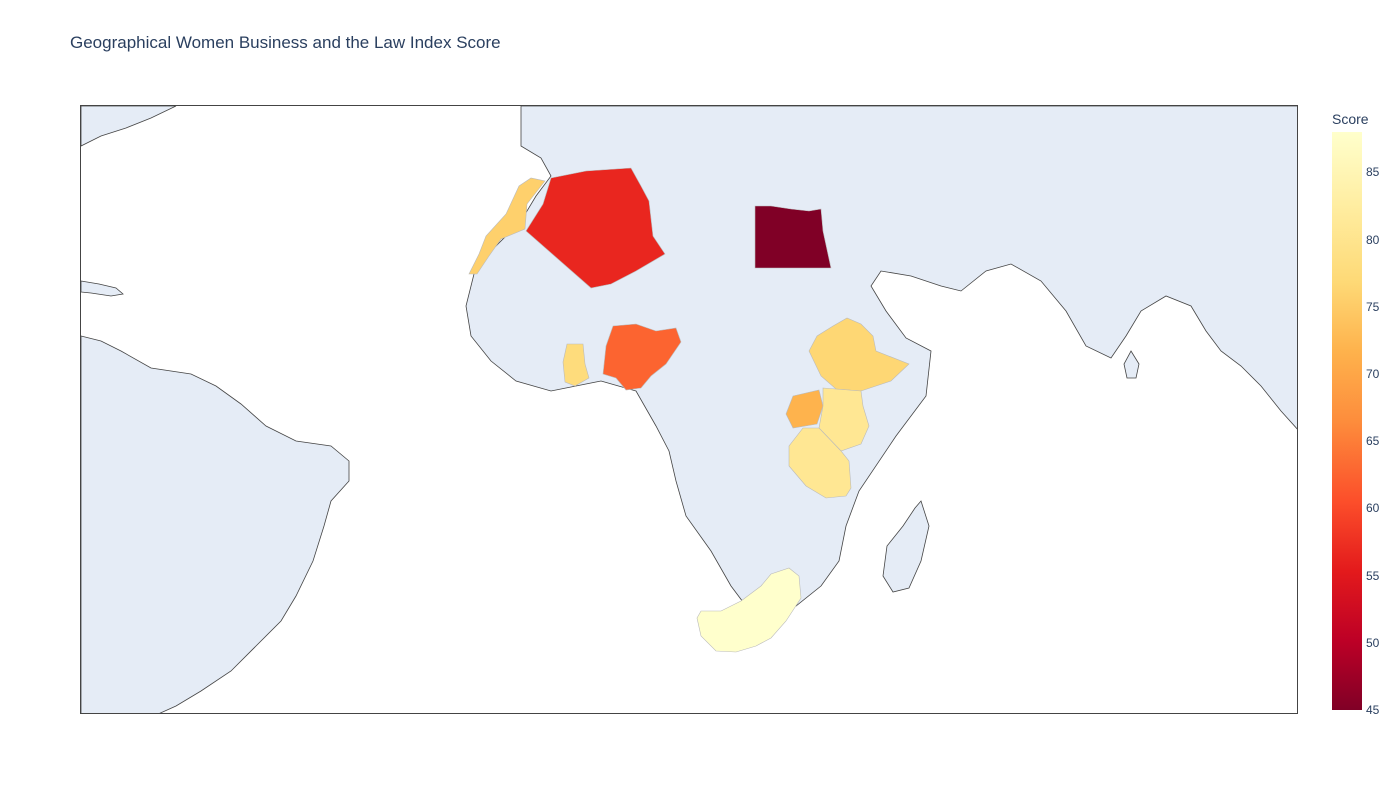  I want to click on colorbar-tick: 60, so click(1373, 508).